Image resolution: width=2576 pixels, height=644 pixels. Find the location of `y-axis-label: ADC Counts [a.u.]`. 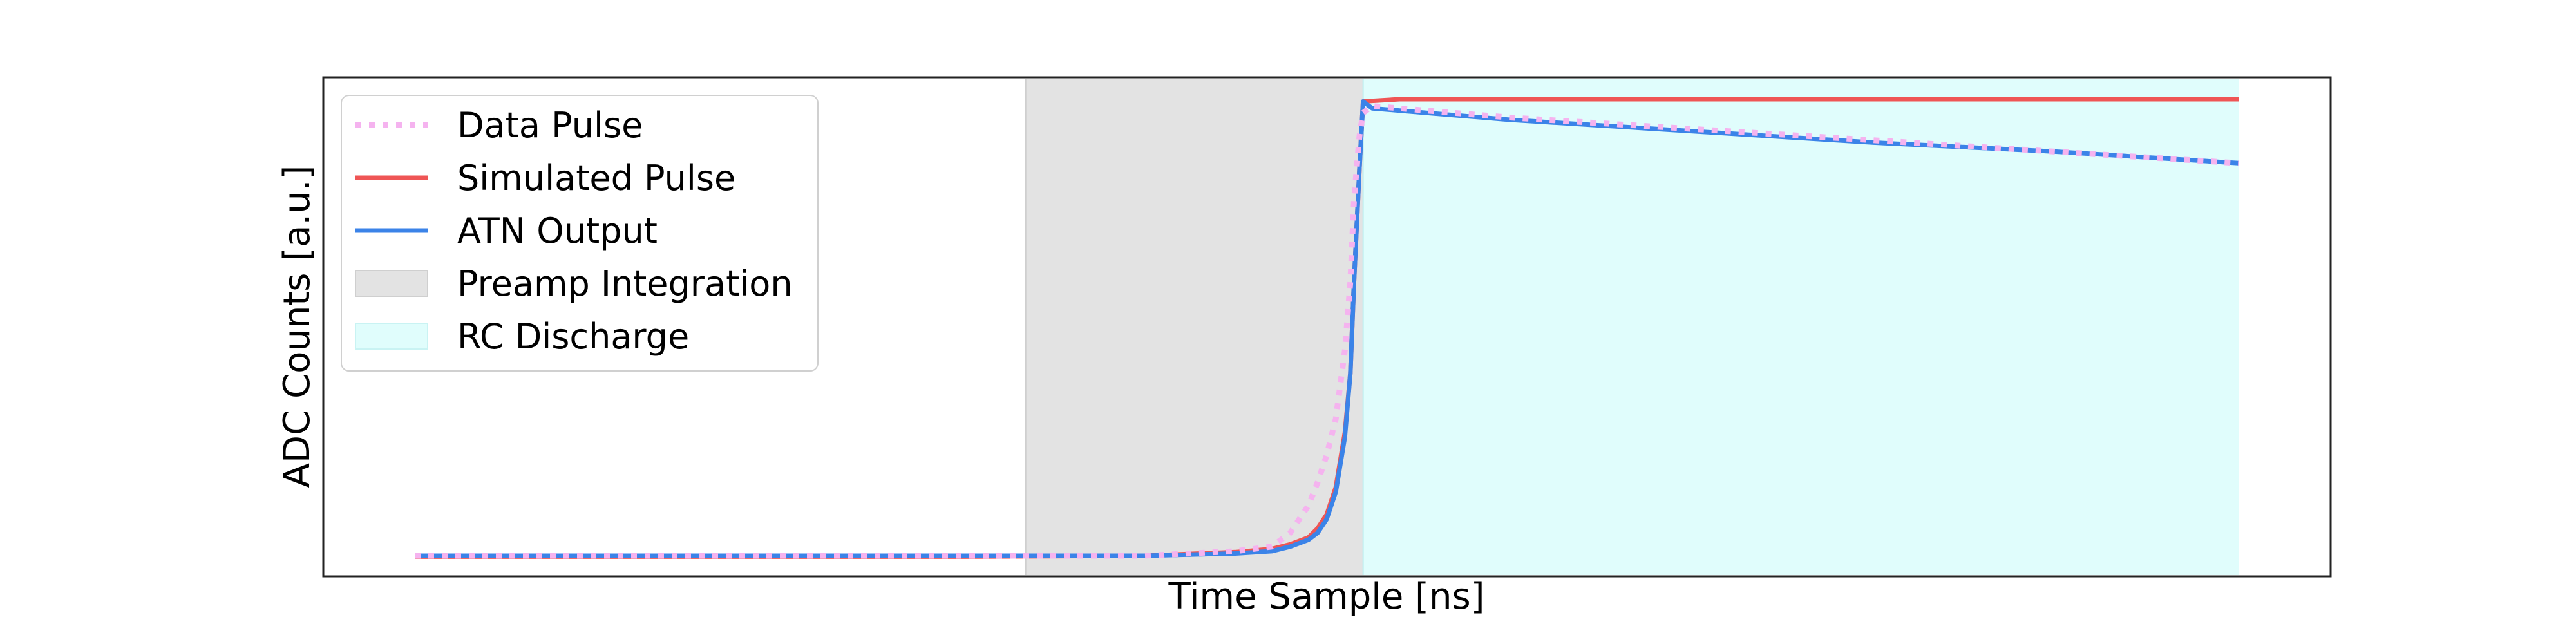

y-axis-label: ADC Counts [a.u.] is located at coordinates (297, 327).